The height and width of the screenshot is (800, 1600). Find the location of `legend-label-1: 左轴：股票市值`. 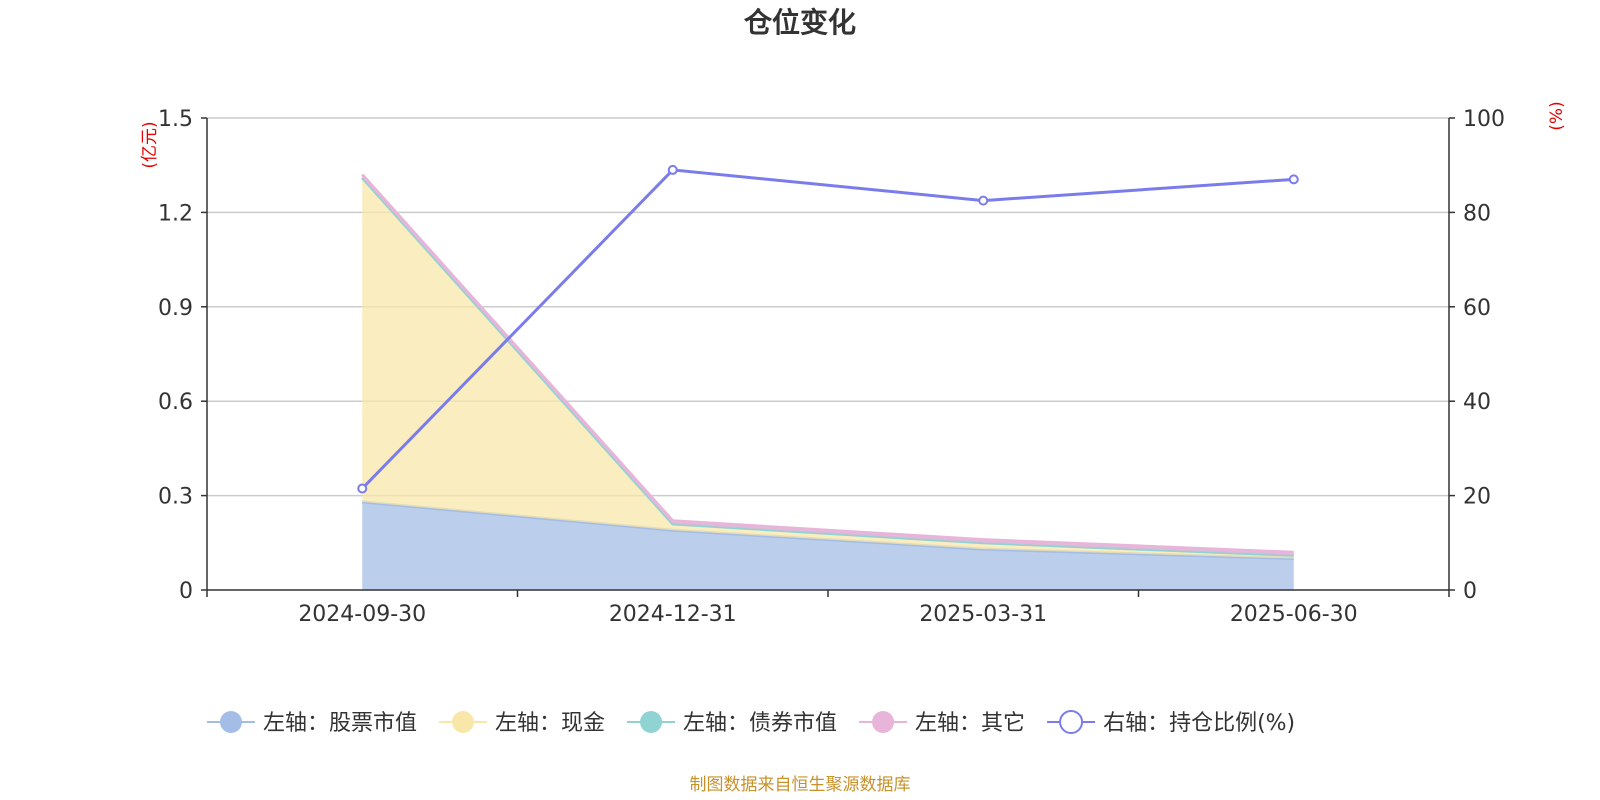

legend-label-1: 左轴：股票市值 is located at coordinates (340, 723).